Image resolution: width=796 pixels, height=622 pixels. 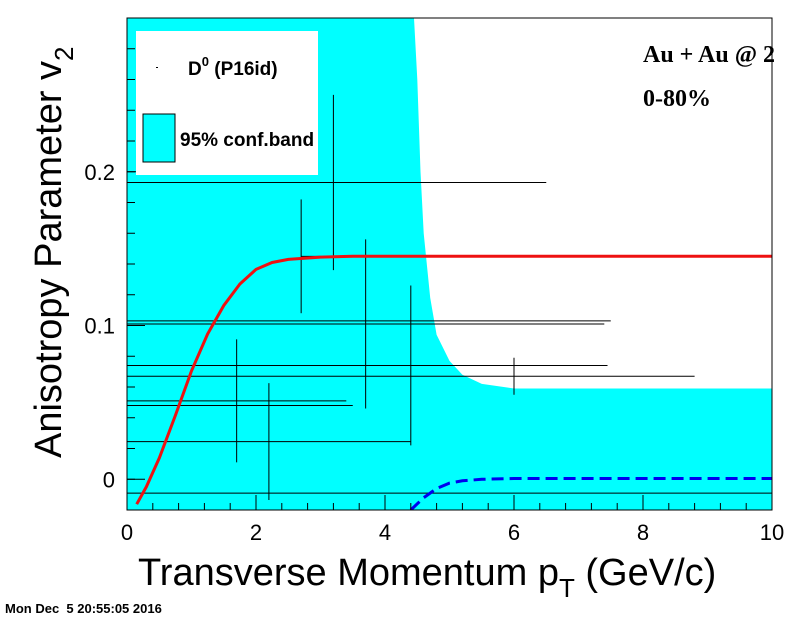 I want to click on y-tick-label: 0, so click(x=109, y=479).